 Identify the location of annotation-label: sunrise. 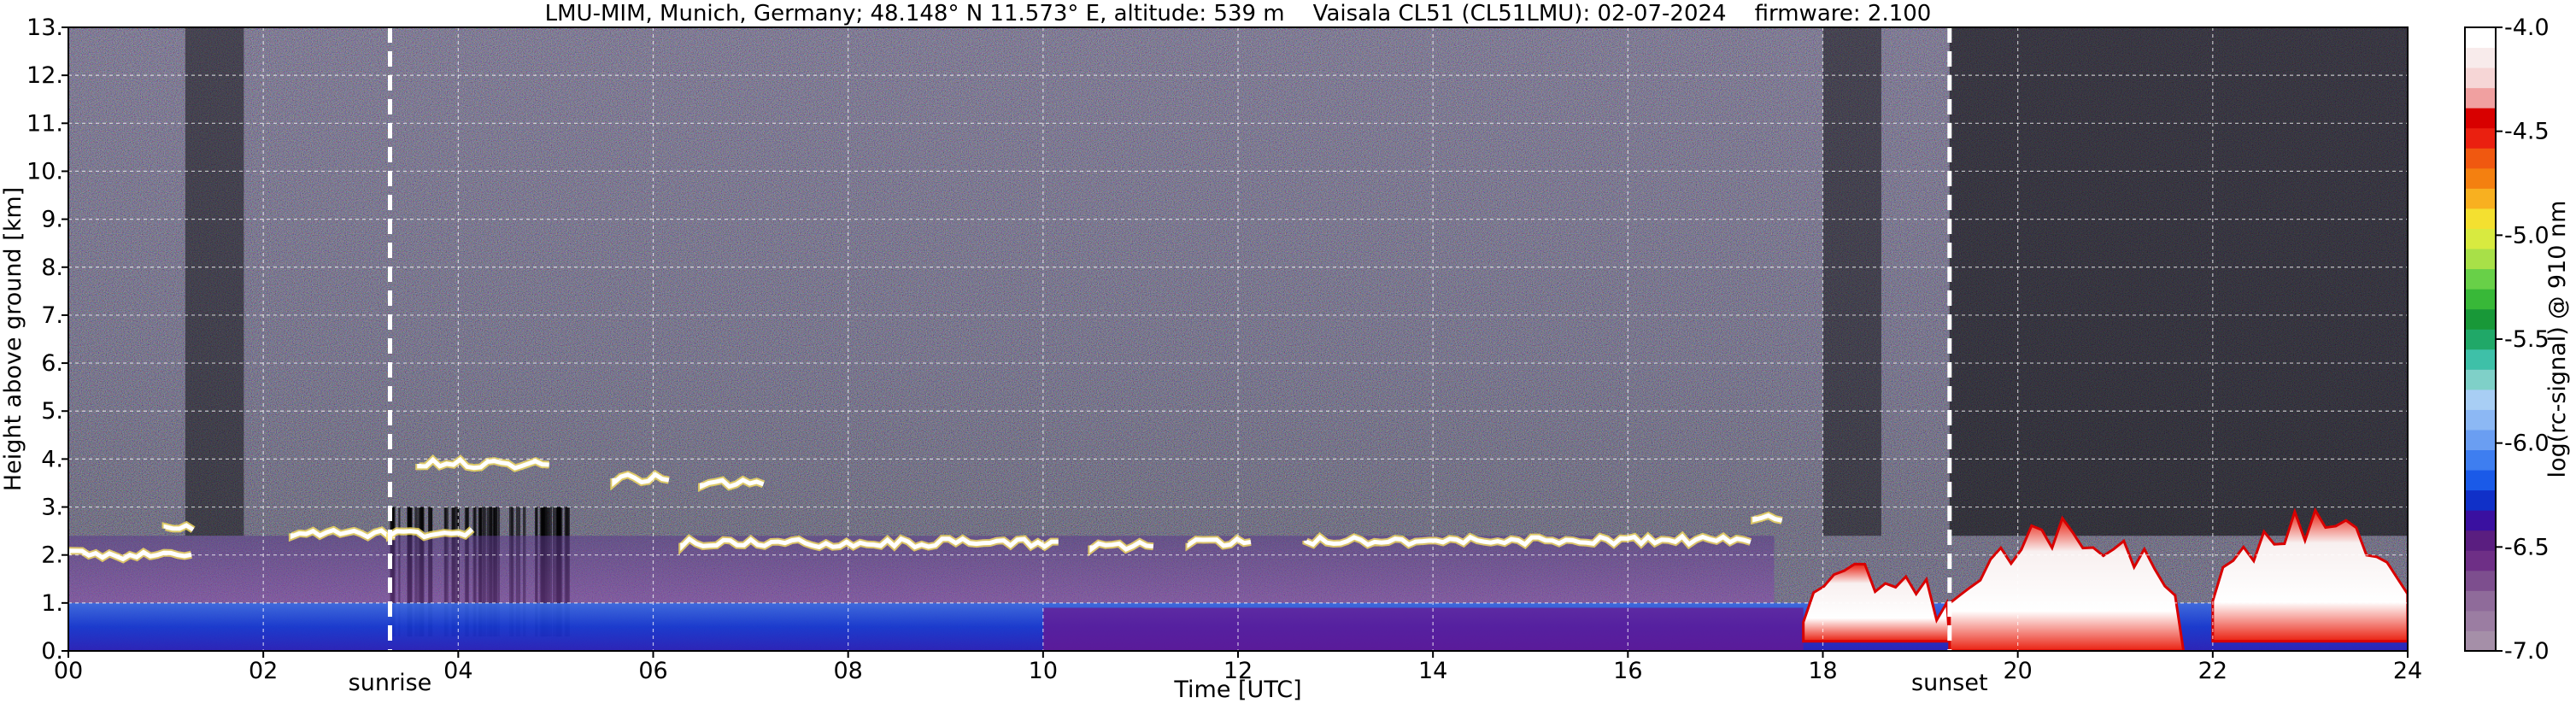
(390, 683).